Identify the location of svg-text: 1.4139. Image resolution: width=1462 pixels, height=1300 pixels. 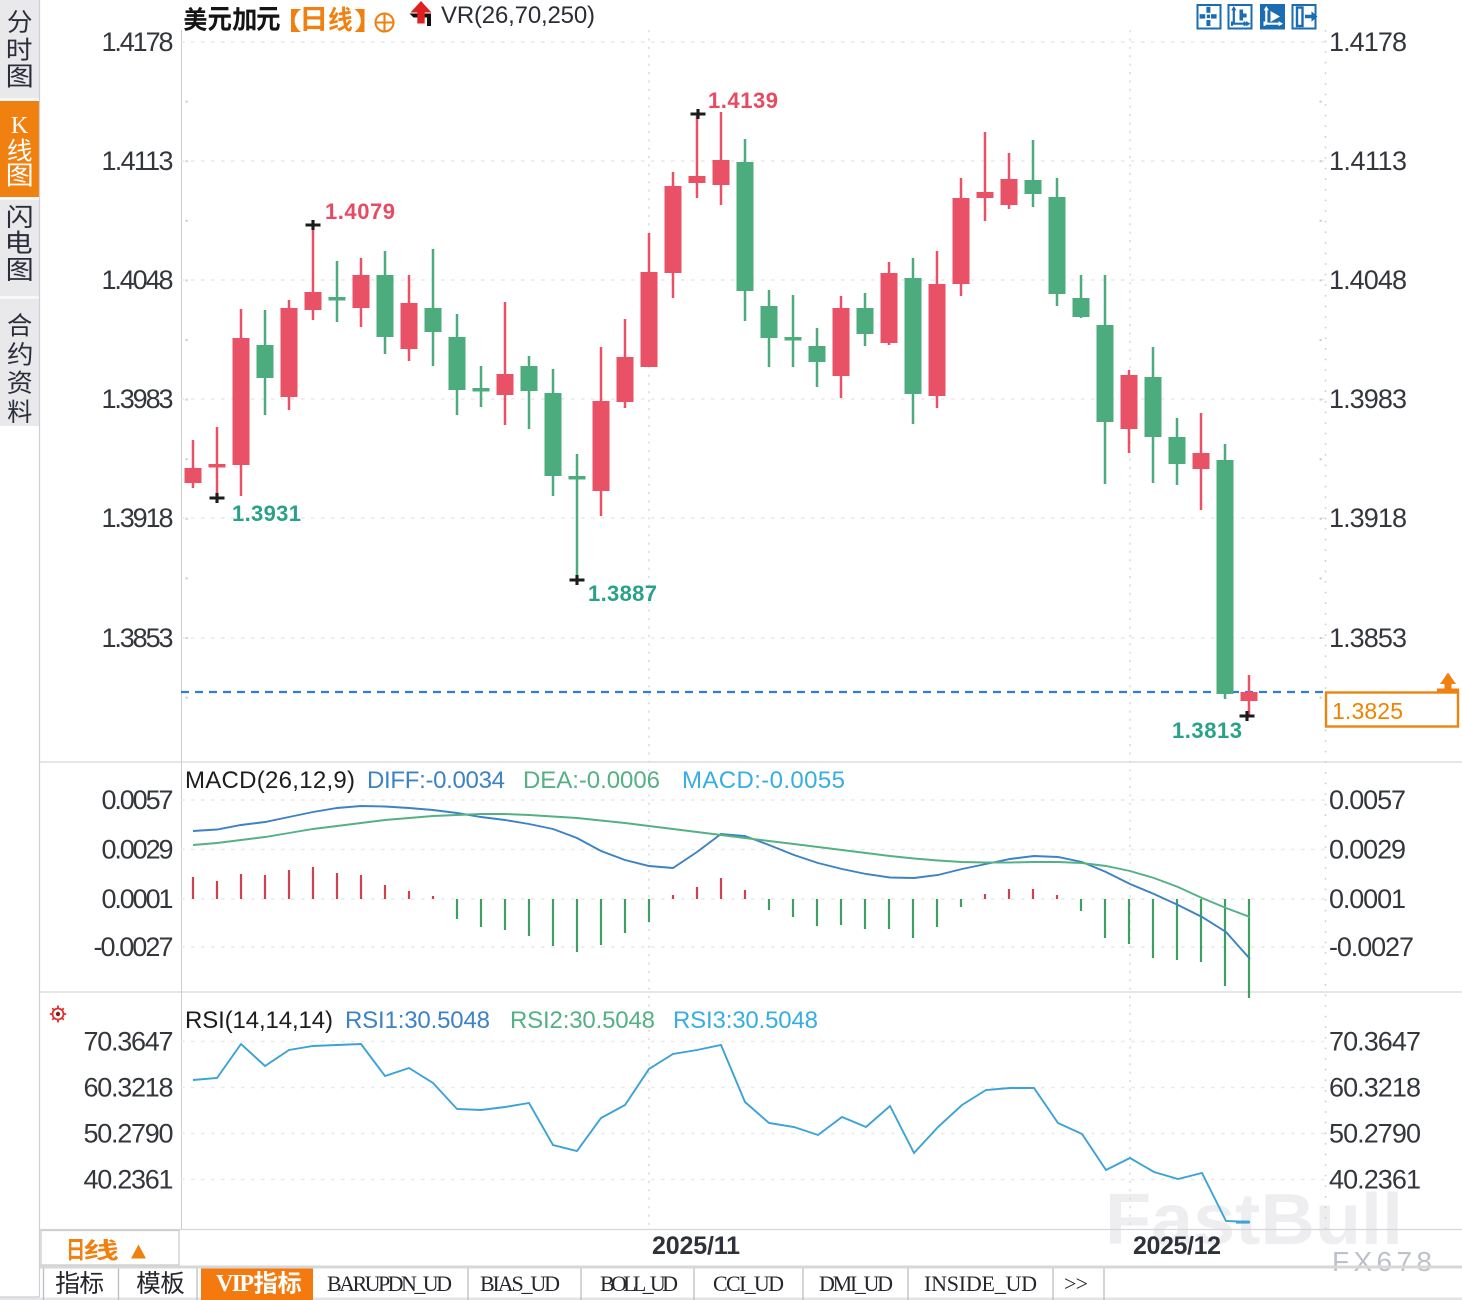
(743, 100).